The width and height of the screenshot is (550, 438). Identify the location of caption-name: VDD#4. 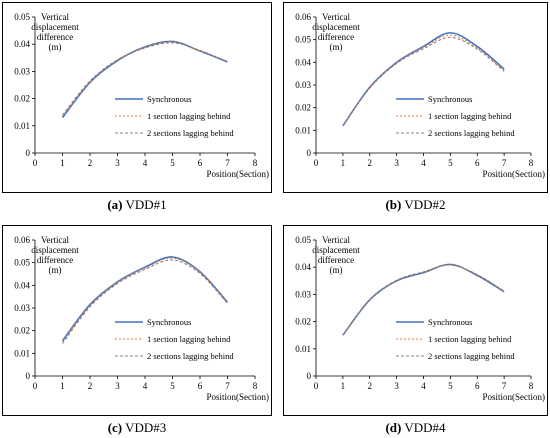
(425, 427).